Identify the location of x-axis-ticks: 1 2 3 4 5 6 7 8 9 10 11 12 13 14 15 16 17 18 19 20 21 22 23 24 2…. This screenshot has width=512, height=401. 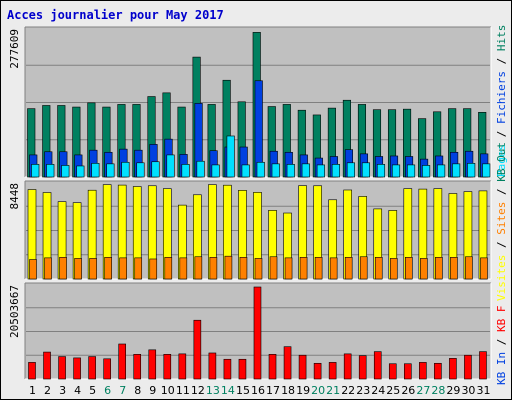
(259, 390).